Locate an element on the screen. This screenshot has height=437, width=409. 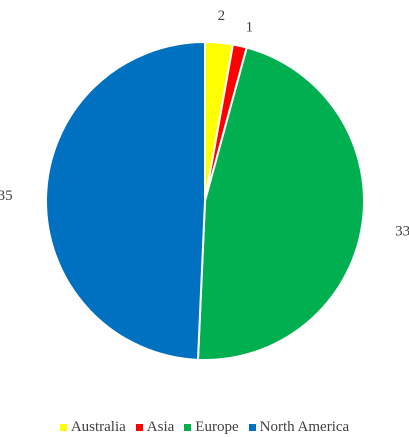
legend: Australia Asia Europe North America is located at coordinates (204, 427).